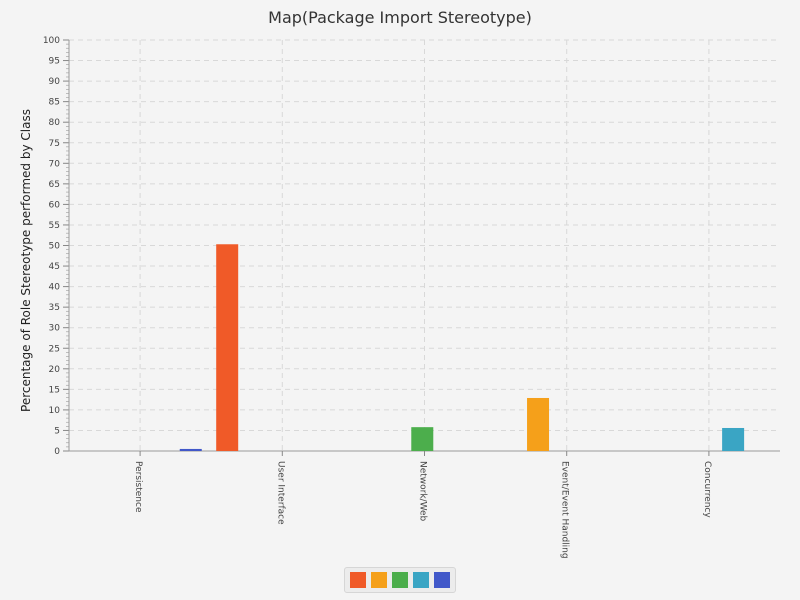 Image resolution: width=800 pixels, height=600 pixels. Describe the element at coordinates (54, 390) in the screenshot. I see `y-tick-label: 15` at that location.